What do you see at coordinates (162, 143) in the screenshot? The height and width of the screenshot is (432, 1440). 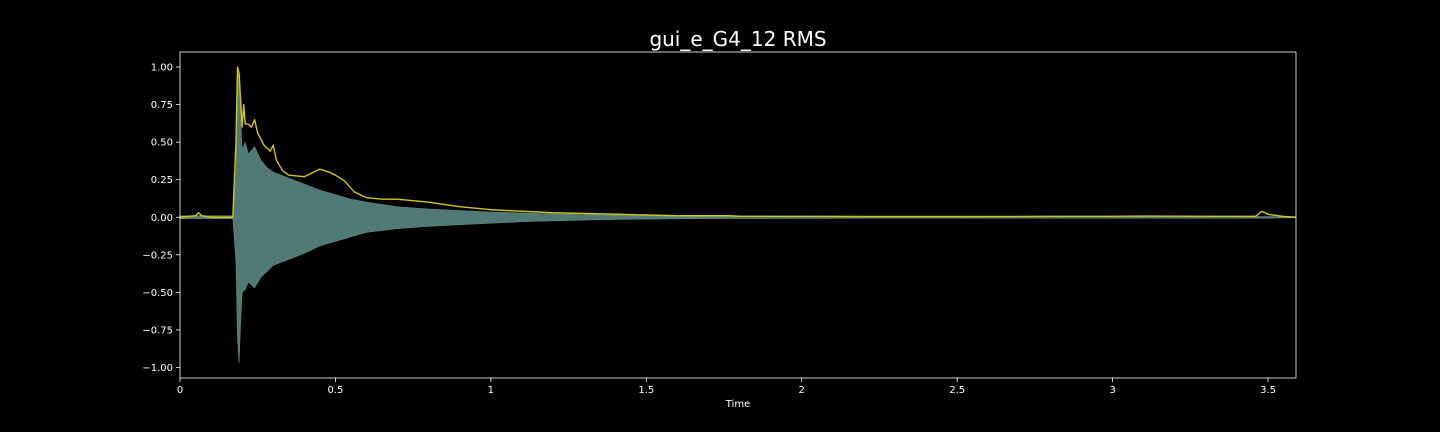 I see `y-tick-label: 0.50` at bounding box center [162, 143].